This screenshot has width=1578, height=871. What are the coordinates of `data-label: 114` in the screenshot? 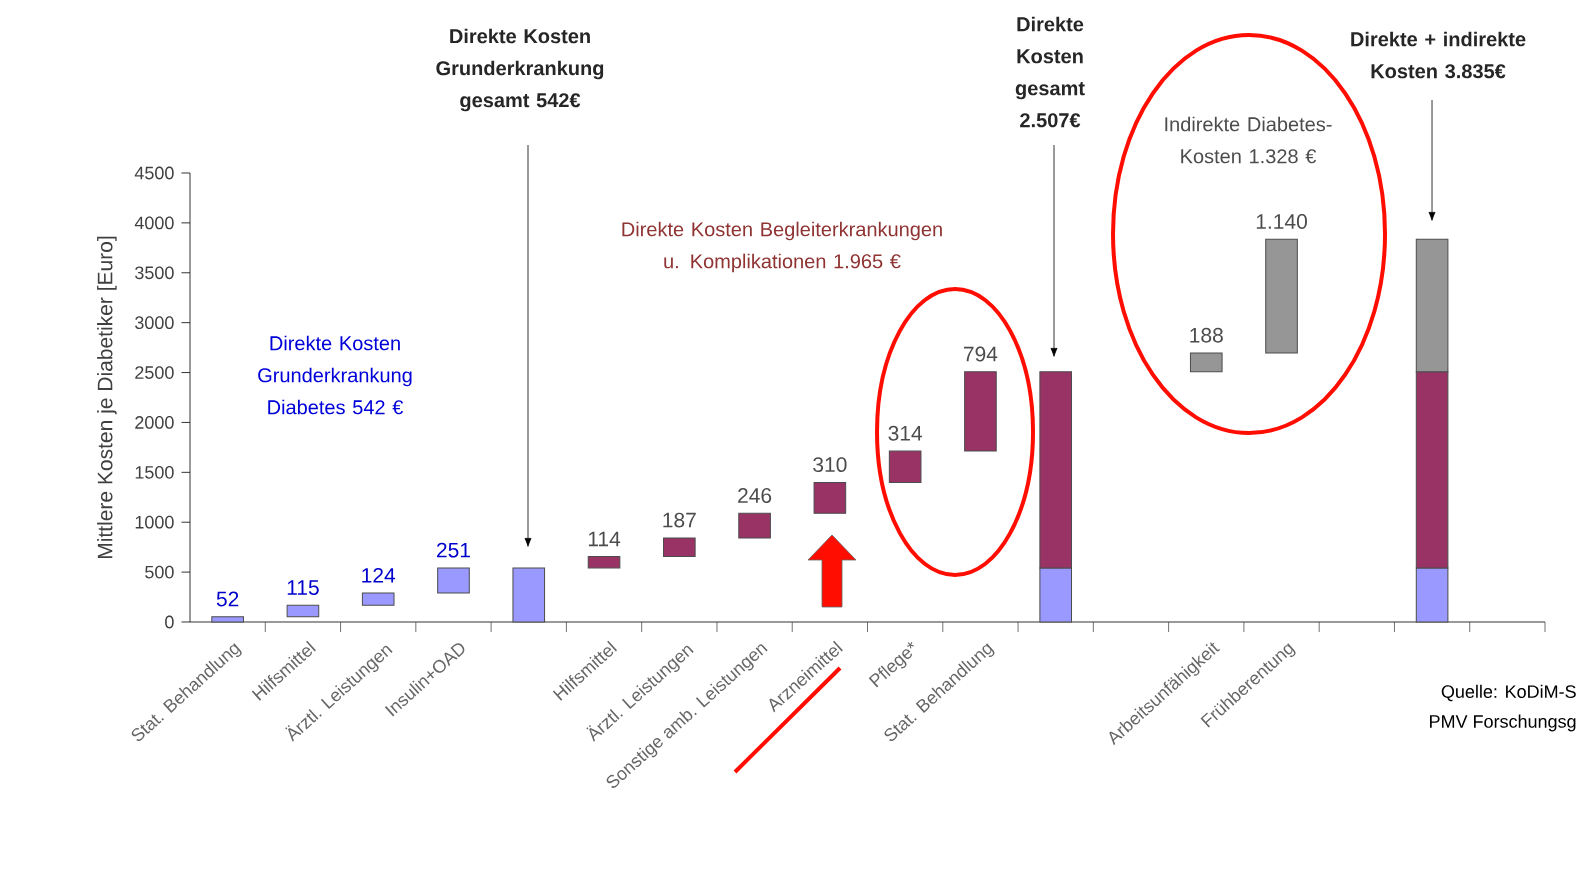 It's located at (604, 539).